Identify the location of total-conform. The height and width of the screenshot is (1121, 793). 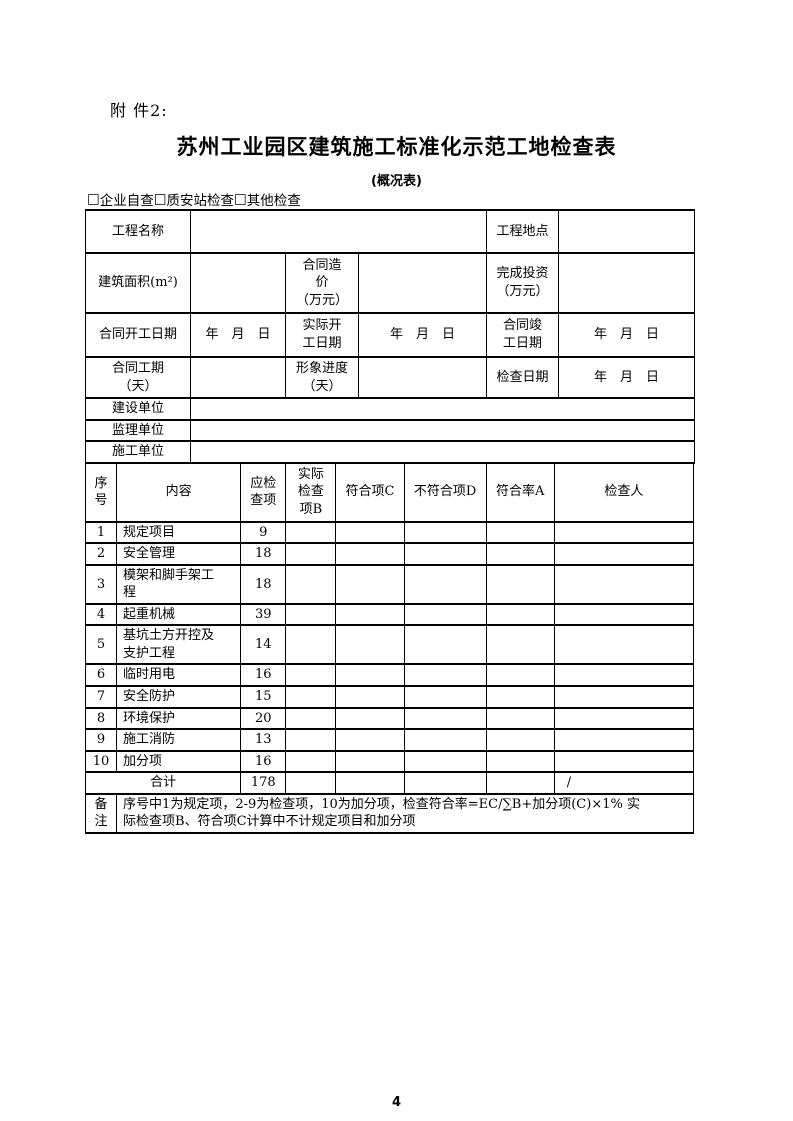
(370, 783).